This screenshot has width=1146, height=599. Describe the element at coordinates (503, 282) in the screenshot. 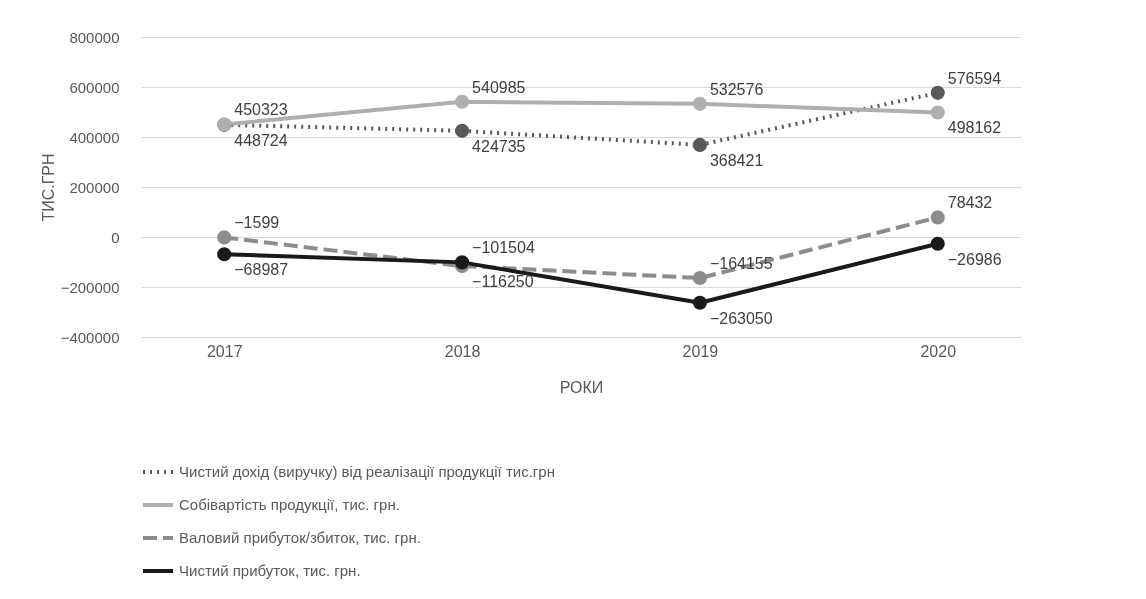

I see `data-label: −116250` at that location.